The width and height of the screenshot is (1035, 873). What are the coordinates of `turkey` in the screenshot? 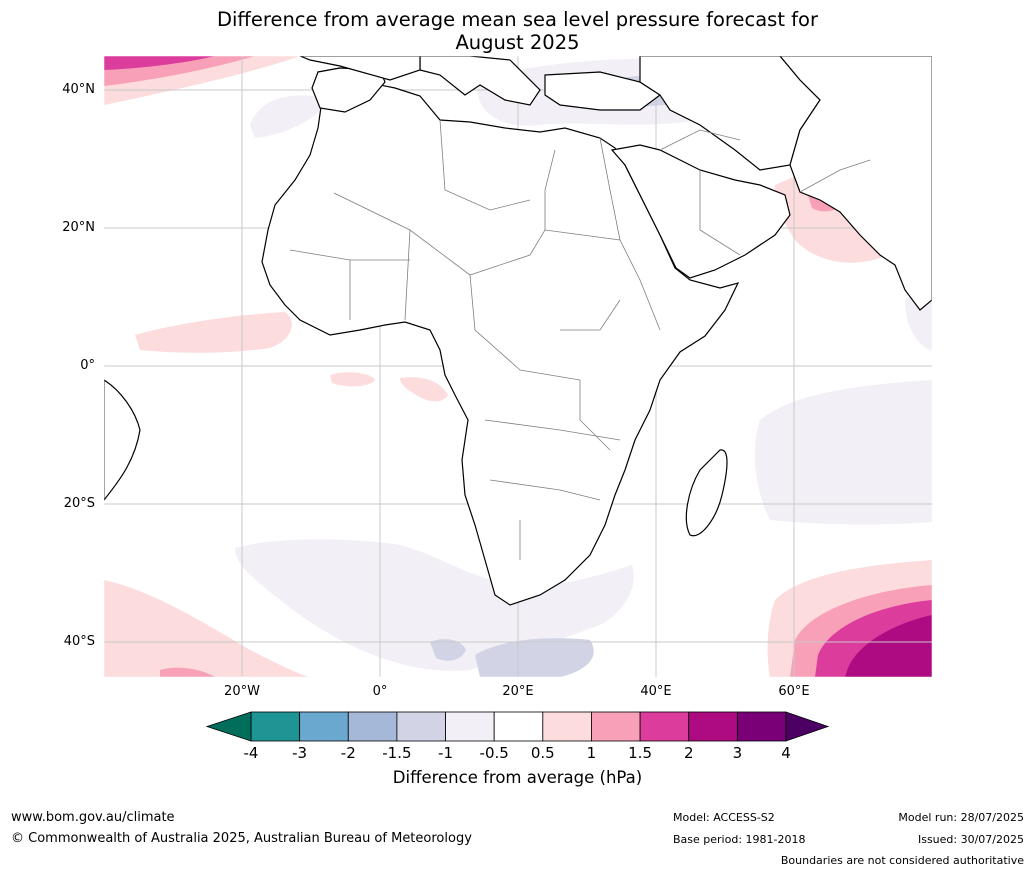 It's located at (603, 91).